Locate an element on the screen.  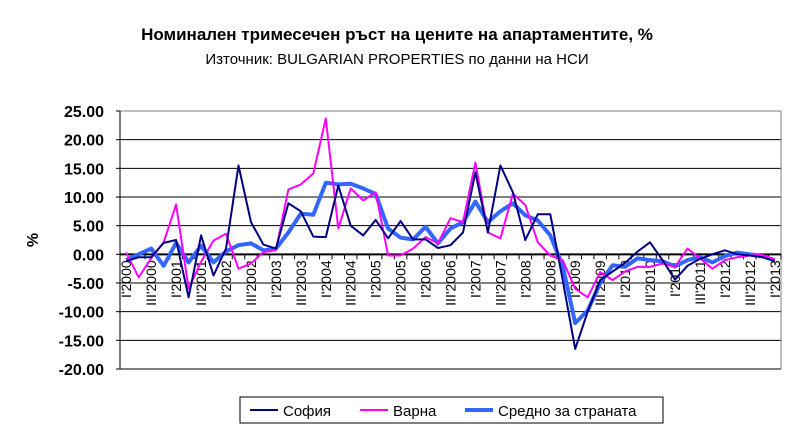
x-tick-label: I'2008 is located at coordinates (525, 279).